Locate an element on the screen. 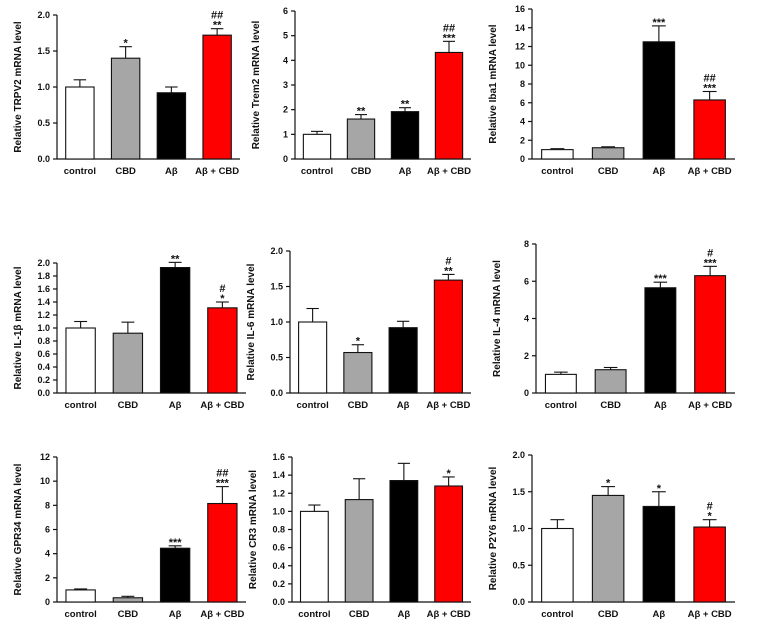 The height and width of the screenshot is (632, 758). y-tick-label: 1 is located at coordinates (285, 134).